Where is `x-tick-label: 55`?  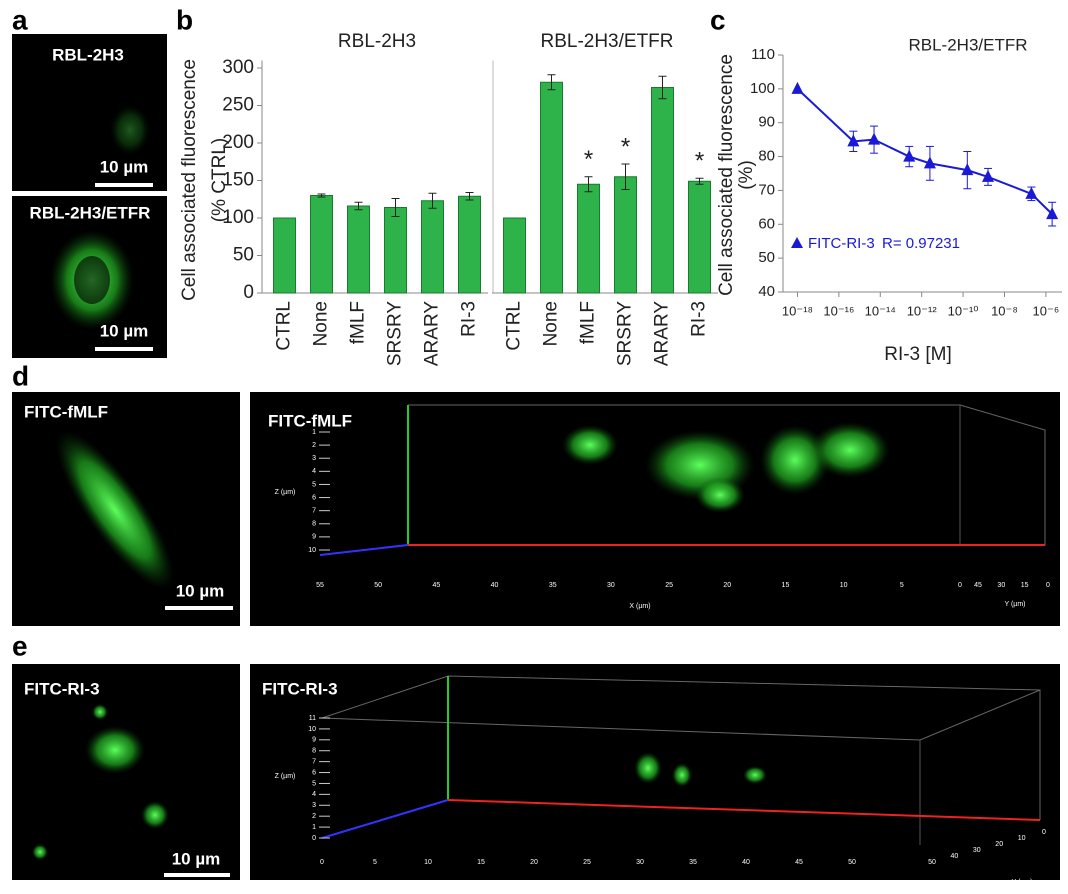
x-tick-label: 55 is located at coordinates (320, 585).